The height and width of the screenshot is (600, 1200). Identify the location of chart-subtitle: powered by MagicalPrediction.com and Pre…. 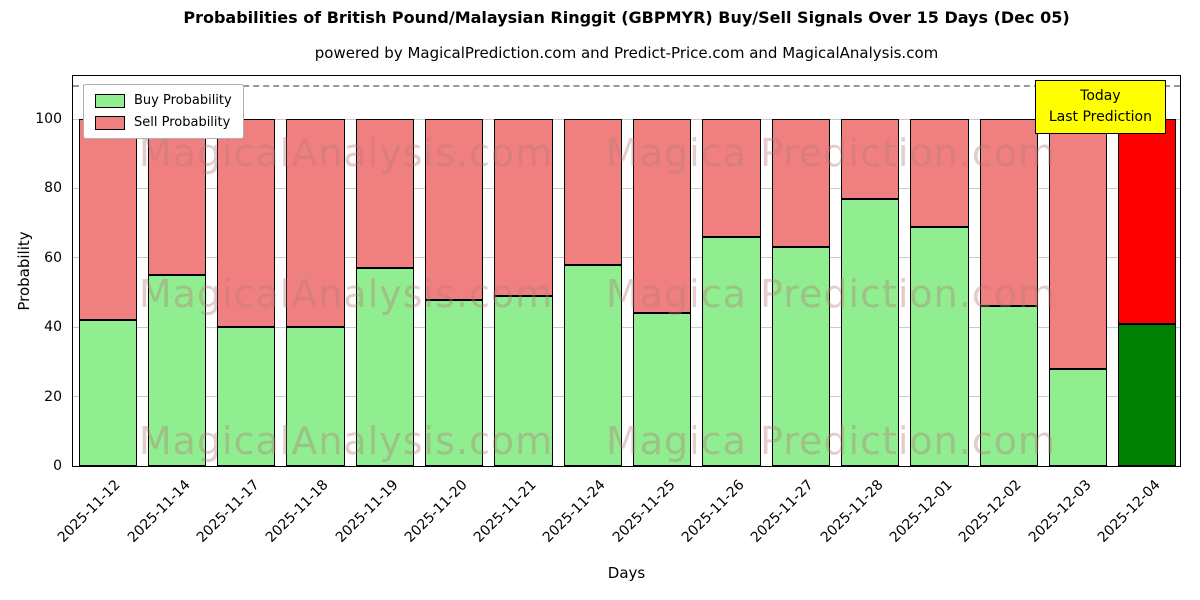
(626, 53).